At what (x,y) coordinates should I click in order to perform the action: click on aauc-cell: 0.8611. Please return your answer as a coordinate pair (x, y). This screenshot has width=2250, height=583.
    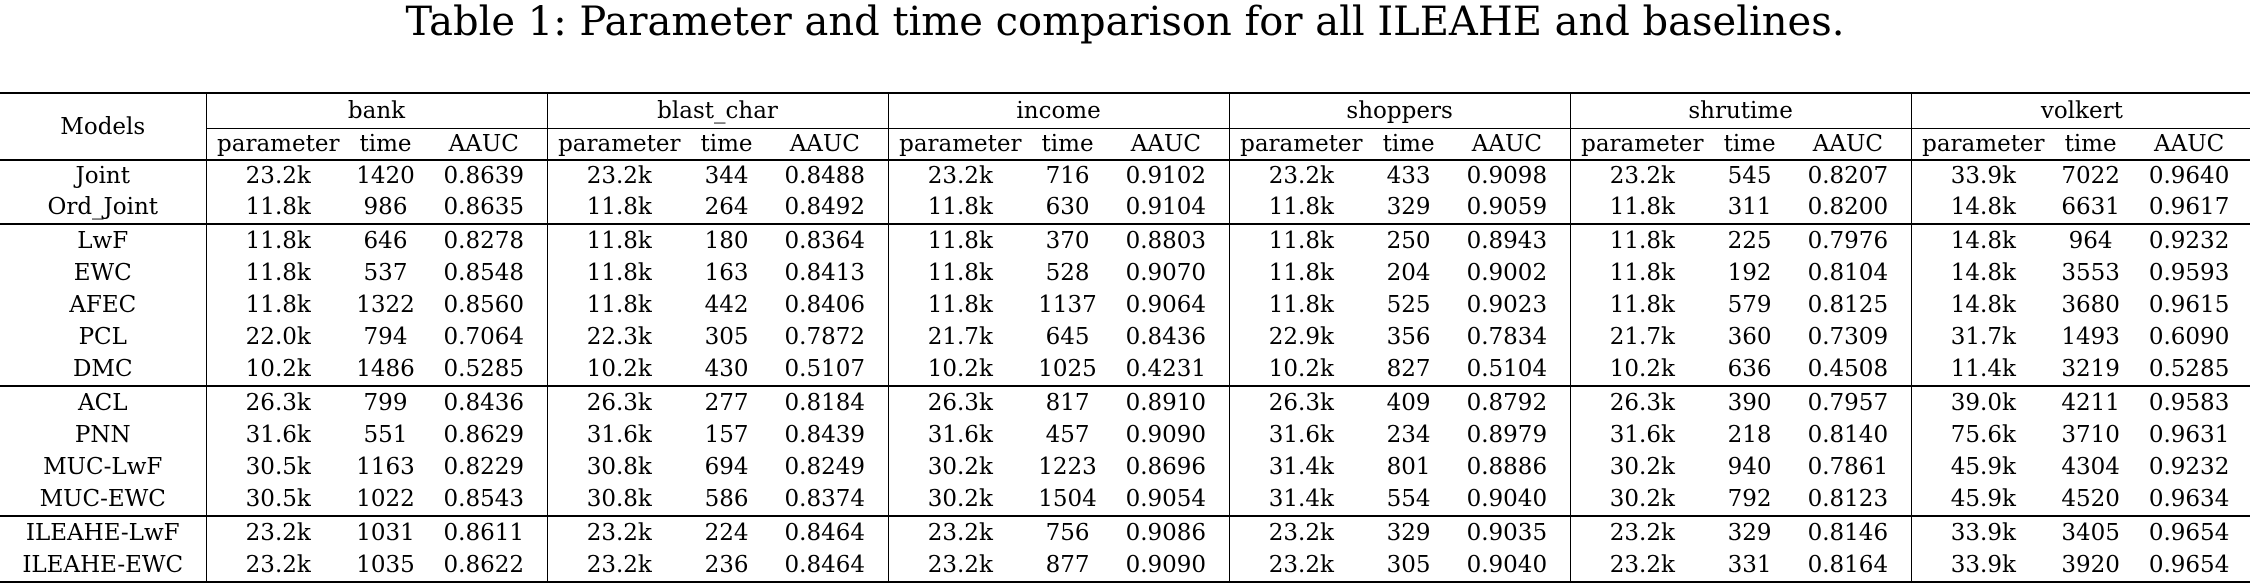
    Looking at the image, I should click on (484, 532).